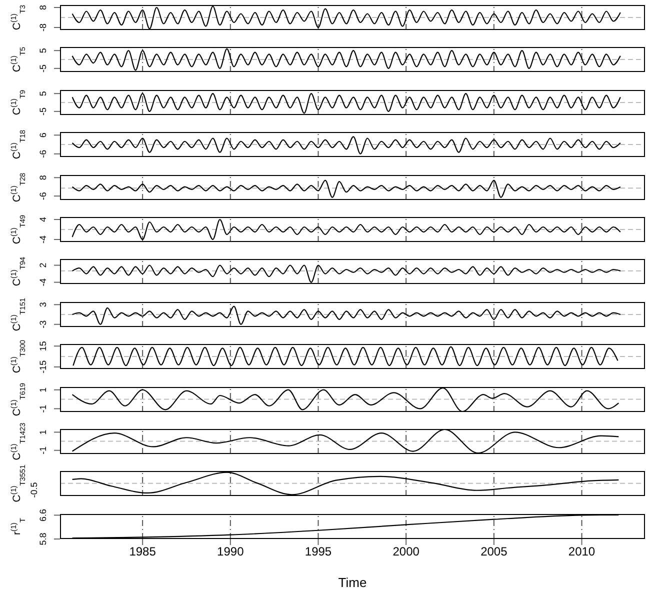  Describe the element at coordinates (34, 490) in the screenshot. I see `text: -0.5` at that location.